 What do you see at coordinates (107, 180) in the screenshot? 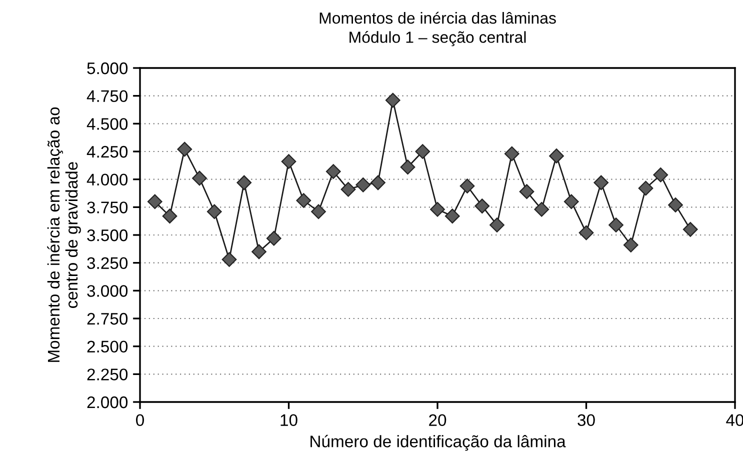
I see `y-tick-label: 4.000` at bounding box center [107, 180].